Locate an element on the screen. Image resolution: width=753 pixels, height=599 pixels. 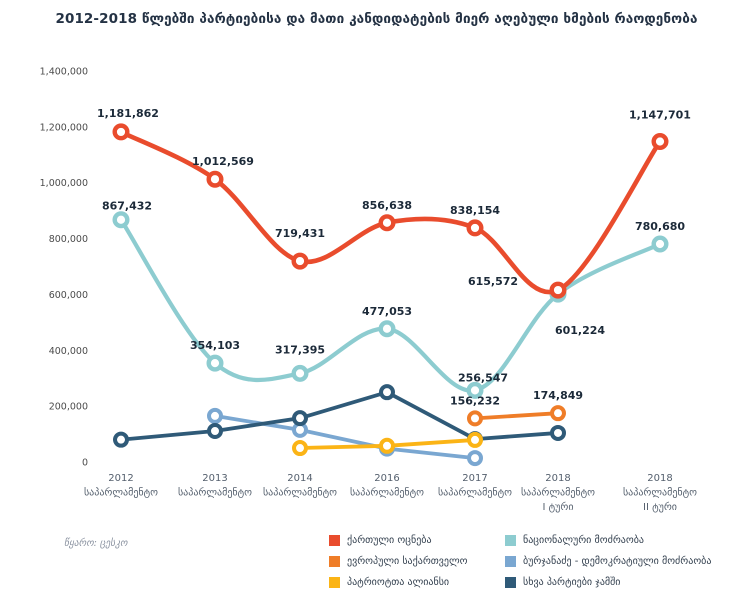
legend-item-georgian-dream: ქართული ოცნება is located at coordinates (417, 540).